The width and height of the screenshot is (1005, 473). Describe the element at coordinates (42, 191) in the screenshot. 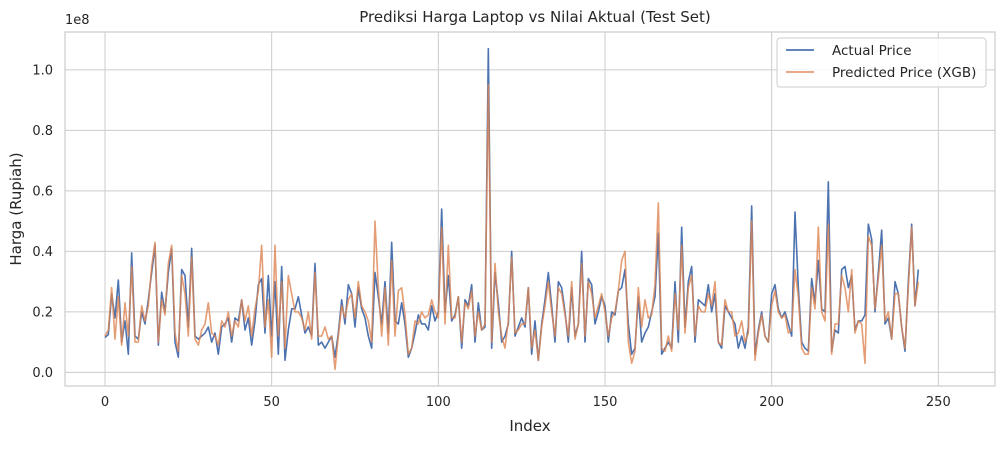

I see `y-tick-label: 0.6` at that location.